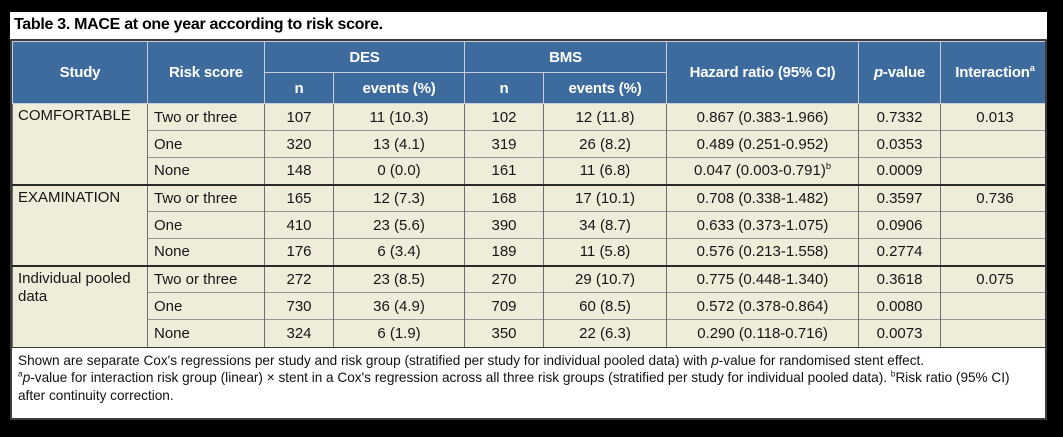 The height and width of the screenshot is (437, 1063). I want to click on col-header-study: Study, so click(80, 72).